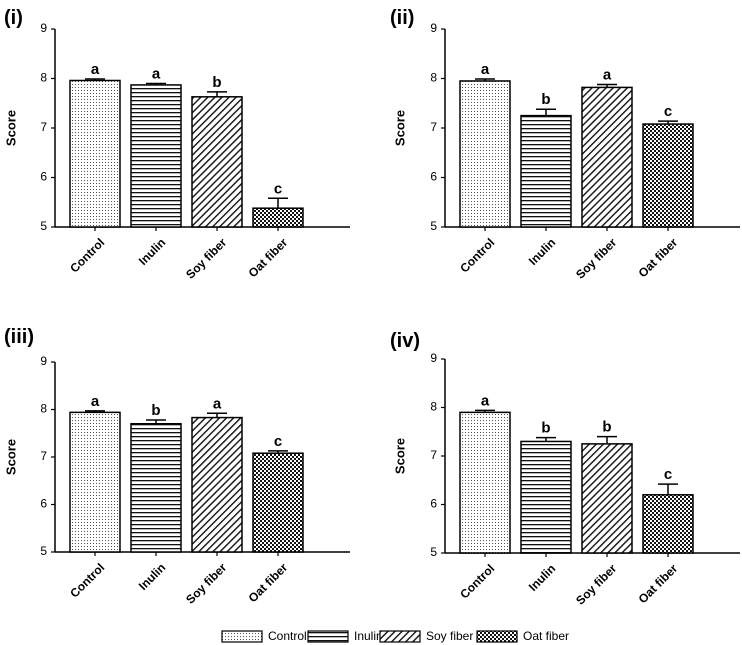 Image resolution: width=742 pixels, height=645 pixels. What do you see at coordinates (522, 636) in the screenshot?
I see `legend-item-oat-fiber: Oat fiber` at bounding box center [522, 636].